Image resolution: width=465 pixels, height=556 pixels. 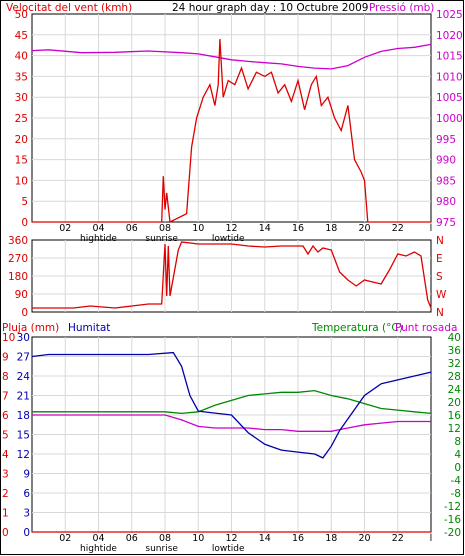 What do you see at coordinates (454, 338) in the screenshot?
I see `temperature-tick-label: 40` at bounding box center [454, 338].